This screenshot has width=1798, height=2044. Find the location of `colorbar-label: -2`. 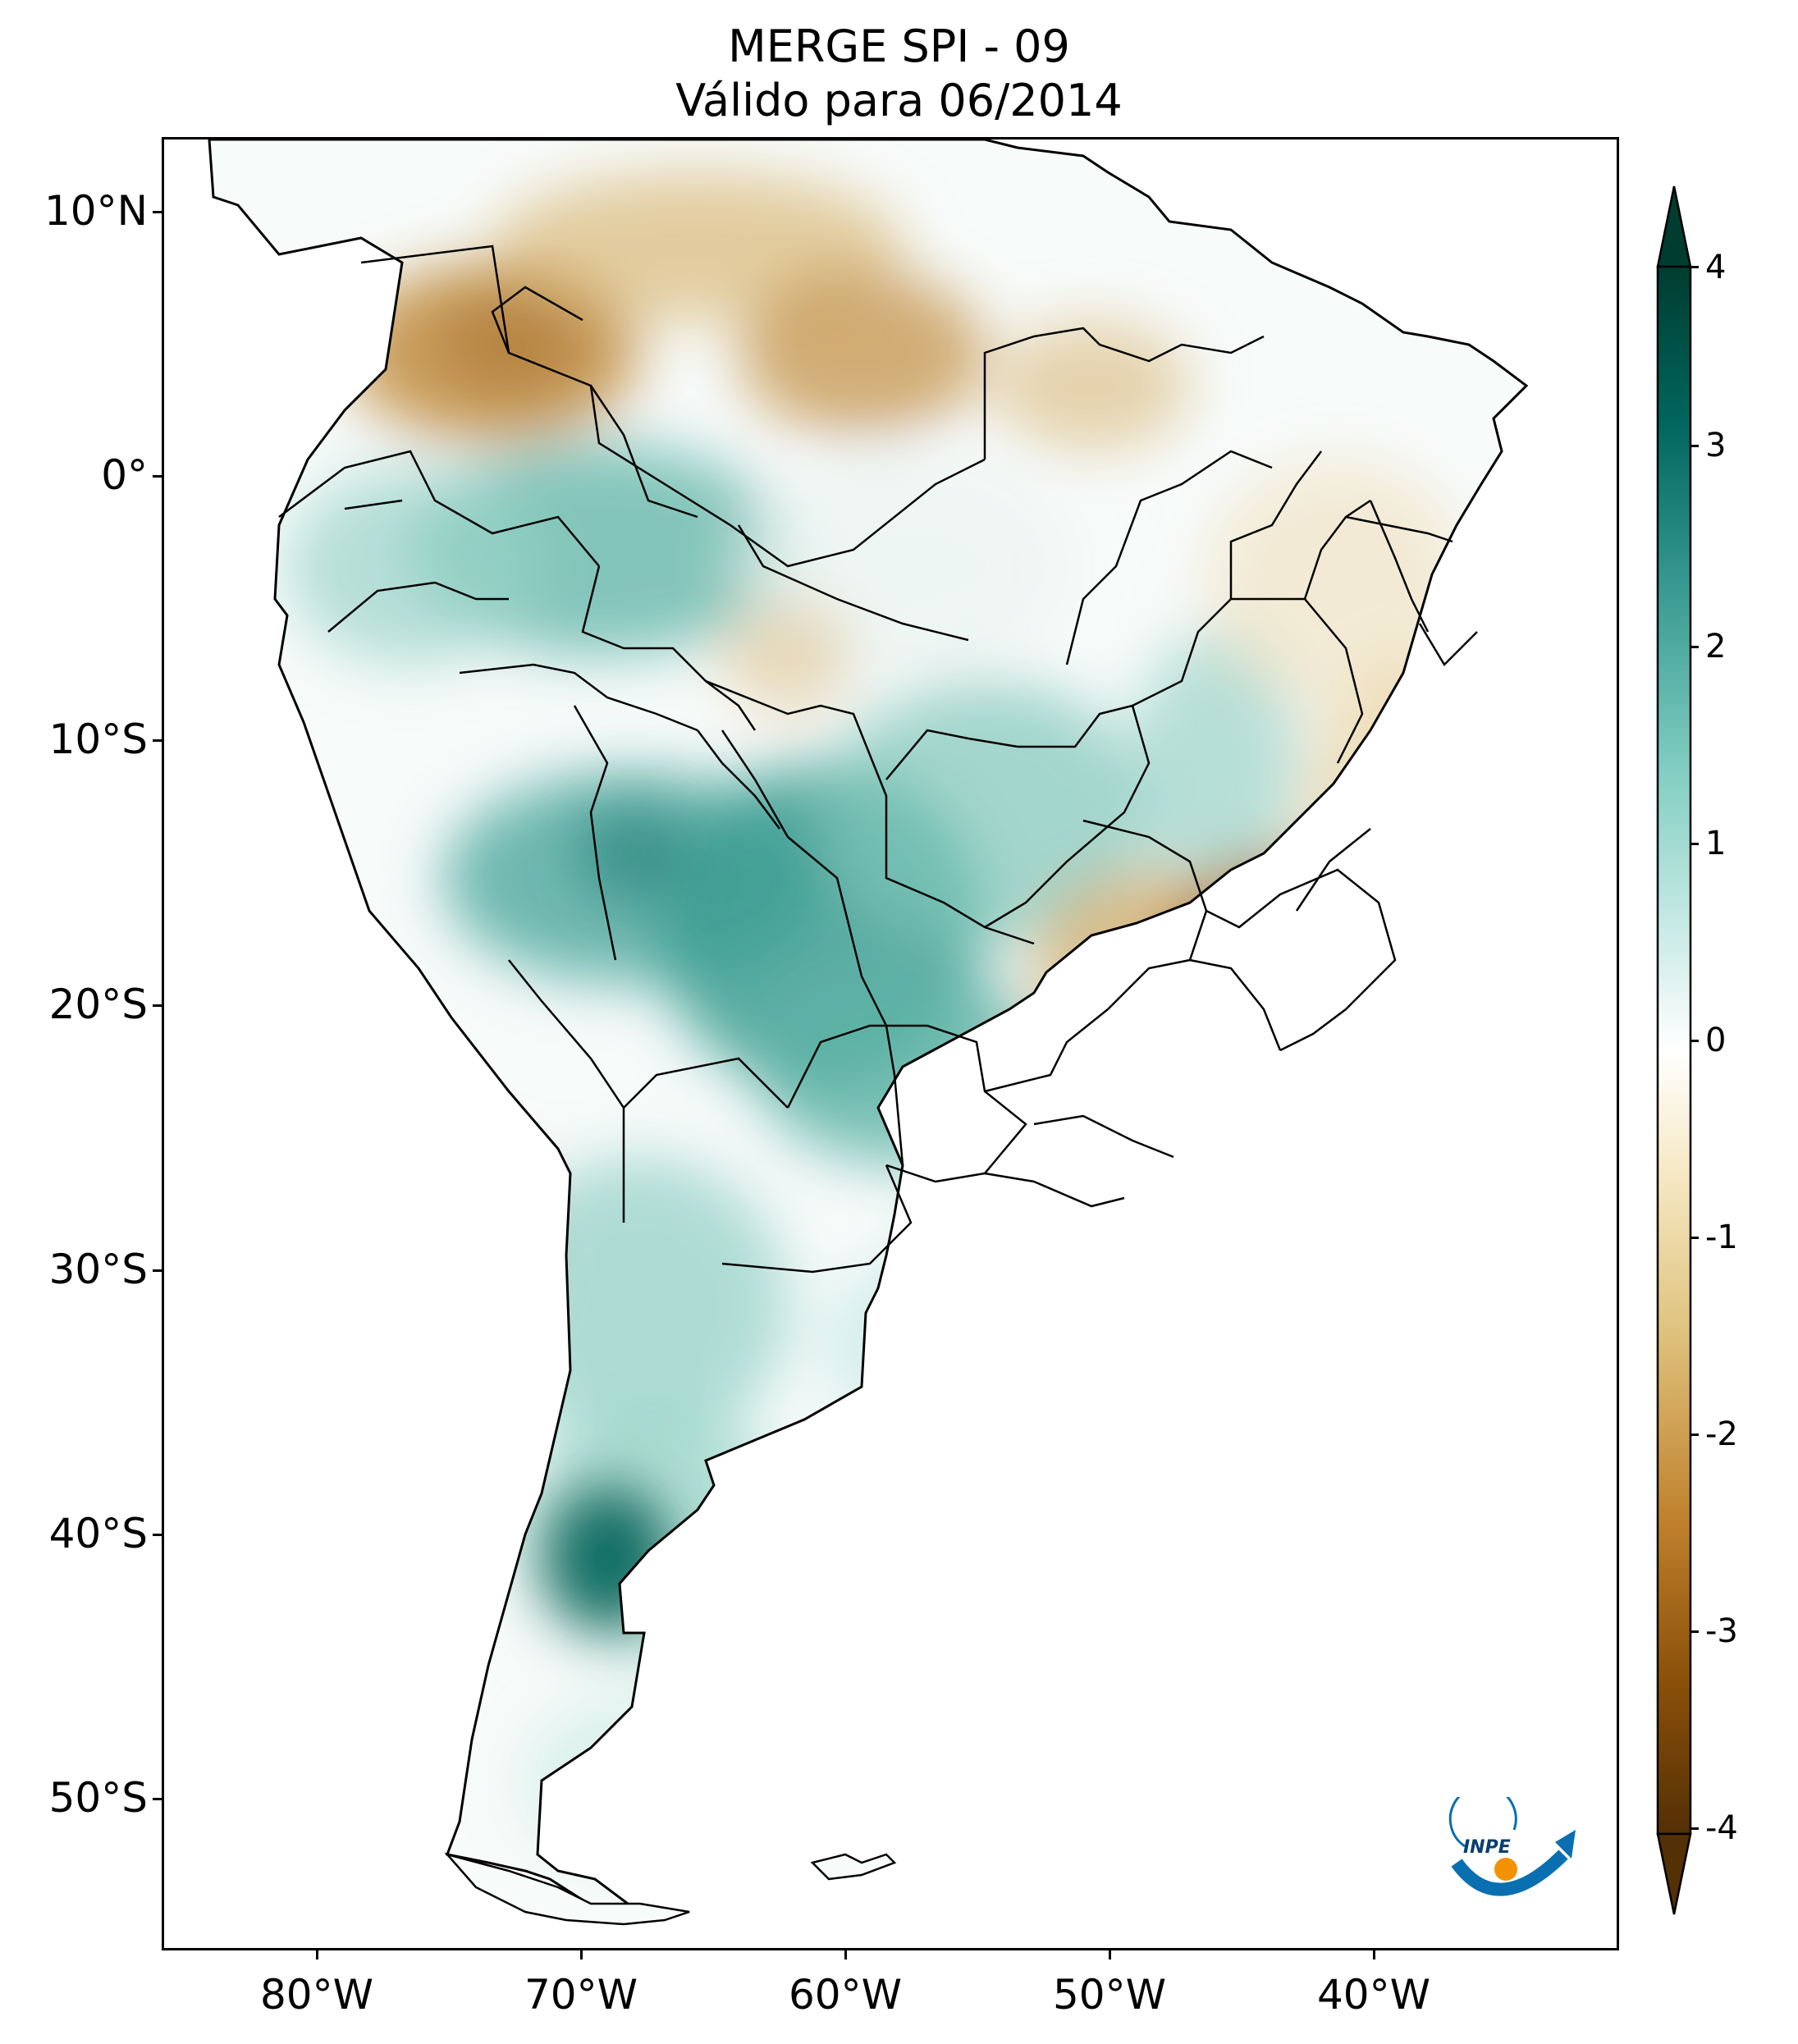

colorbar-label: -2 is located at coordinates (1721, 1434).